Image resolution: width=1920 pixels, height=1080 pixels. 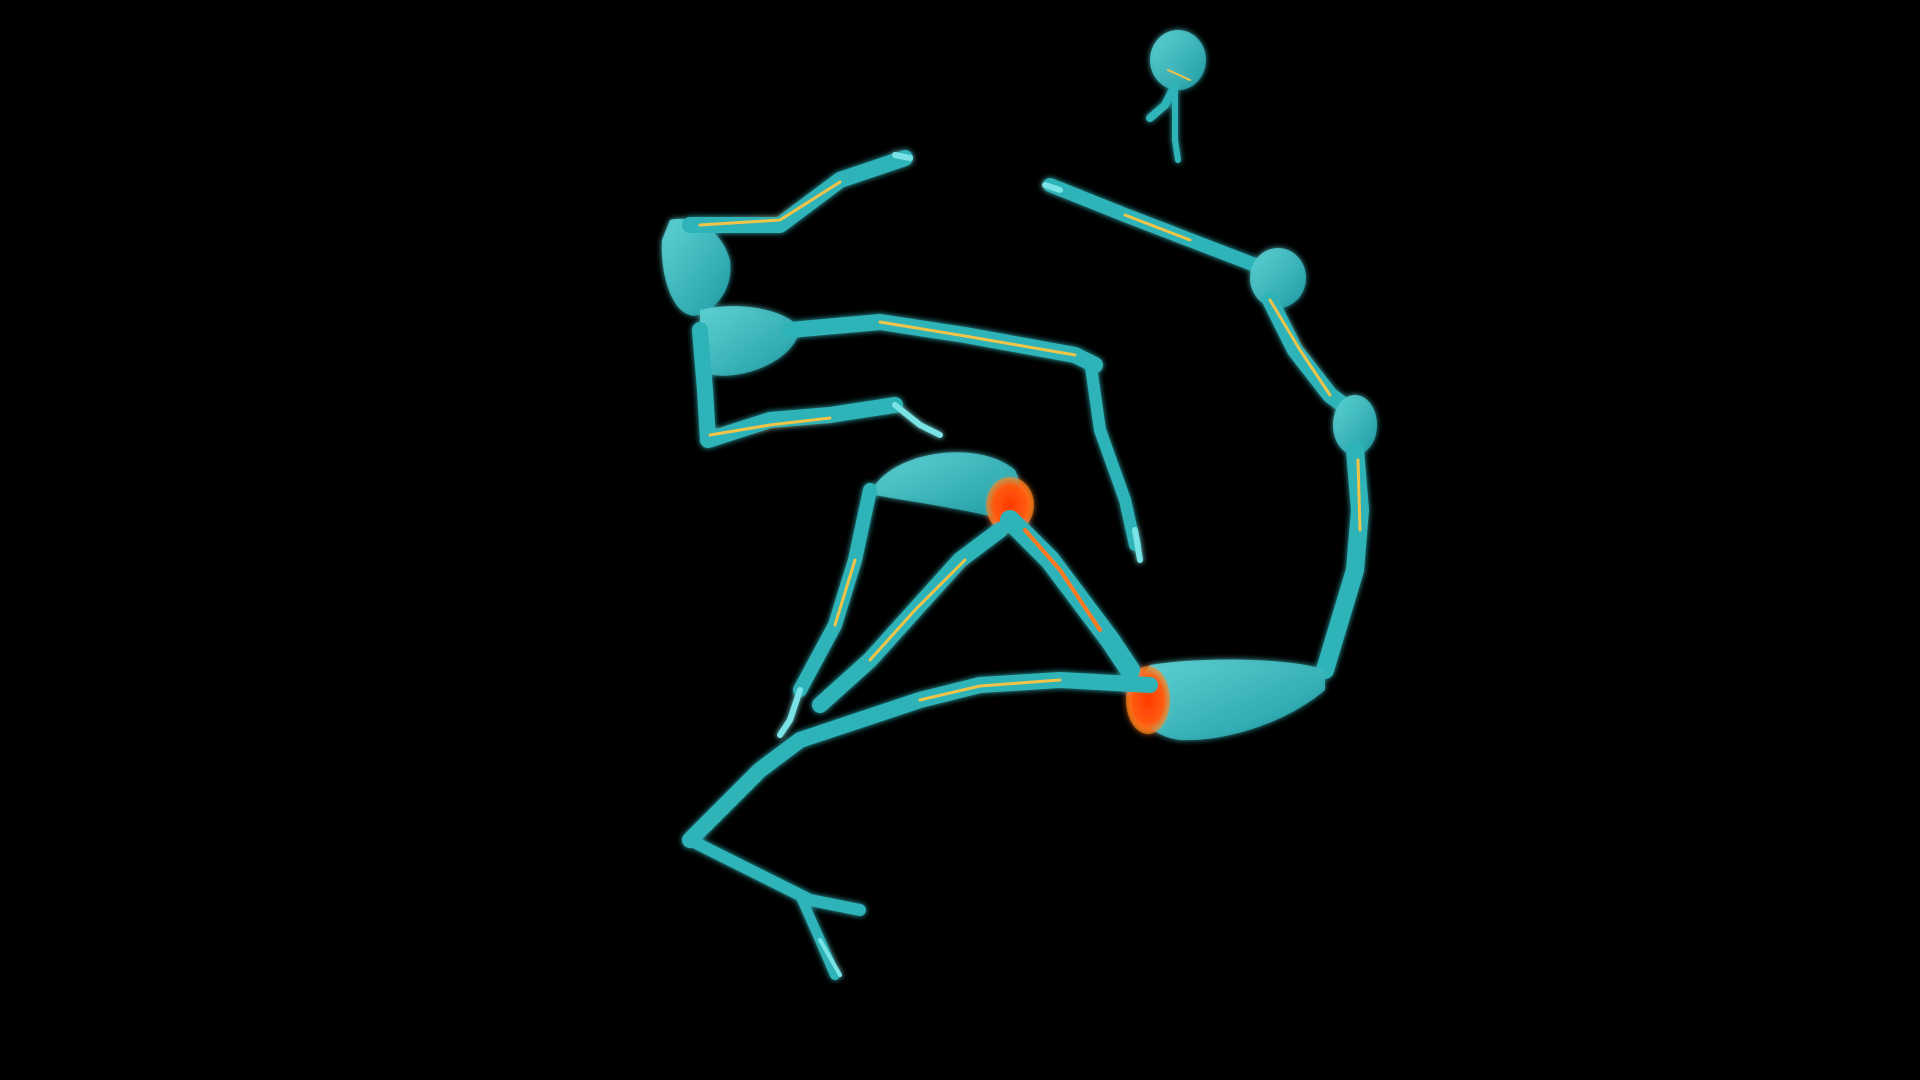 I want to click on right-figure, so click(x=1209, y=459).